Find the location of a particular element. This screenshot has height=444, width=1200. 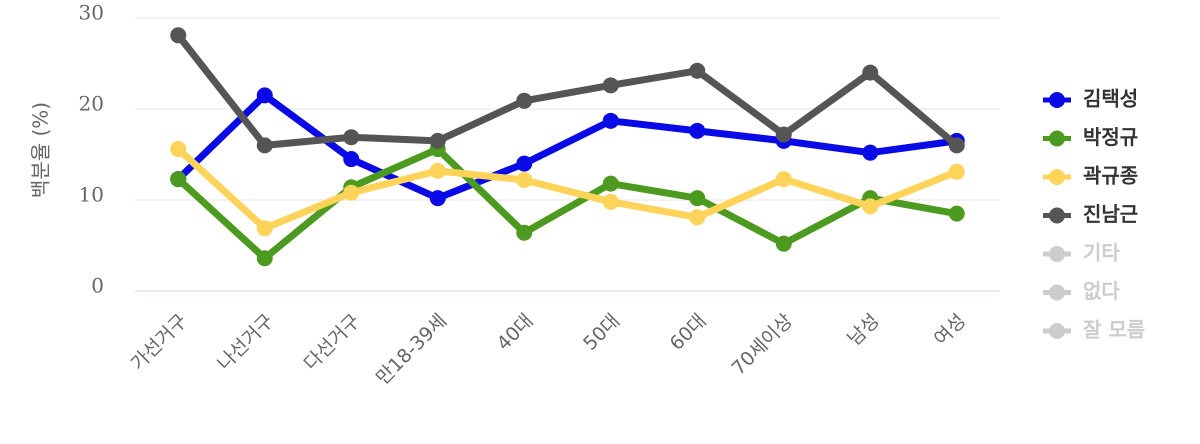

x-tick-label: 남성 is located at coordinates (863, 330).